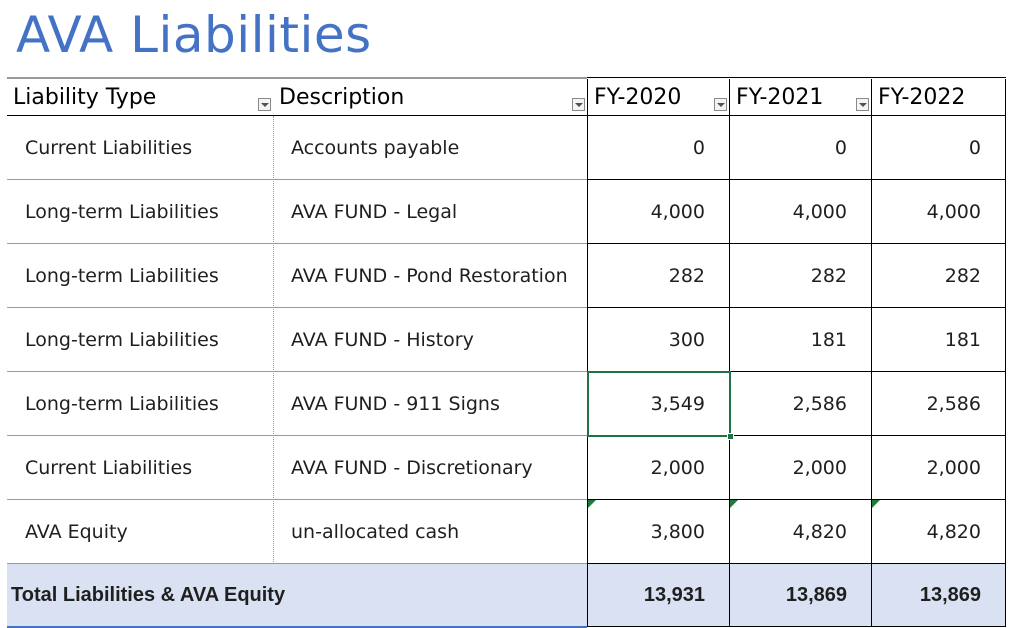  Describe the element at coordinates (800, 404) in the screenshot. I see `cell-fy-2021: 2,586` at that location.